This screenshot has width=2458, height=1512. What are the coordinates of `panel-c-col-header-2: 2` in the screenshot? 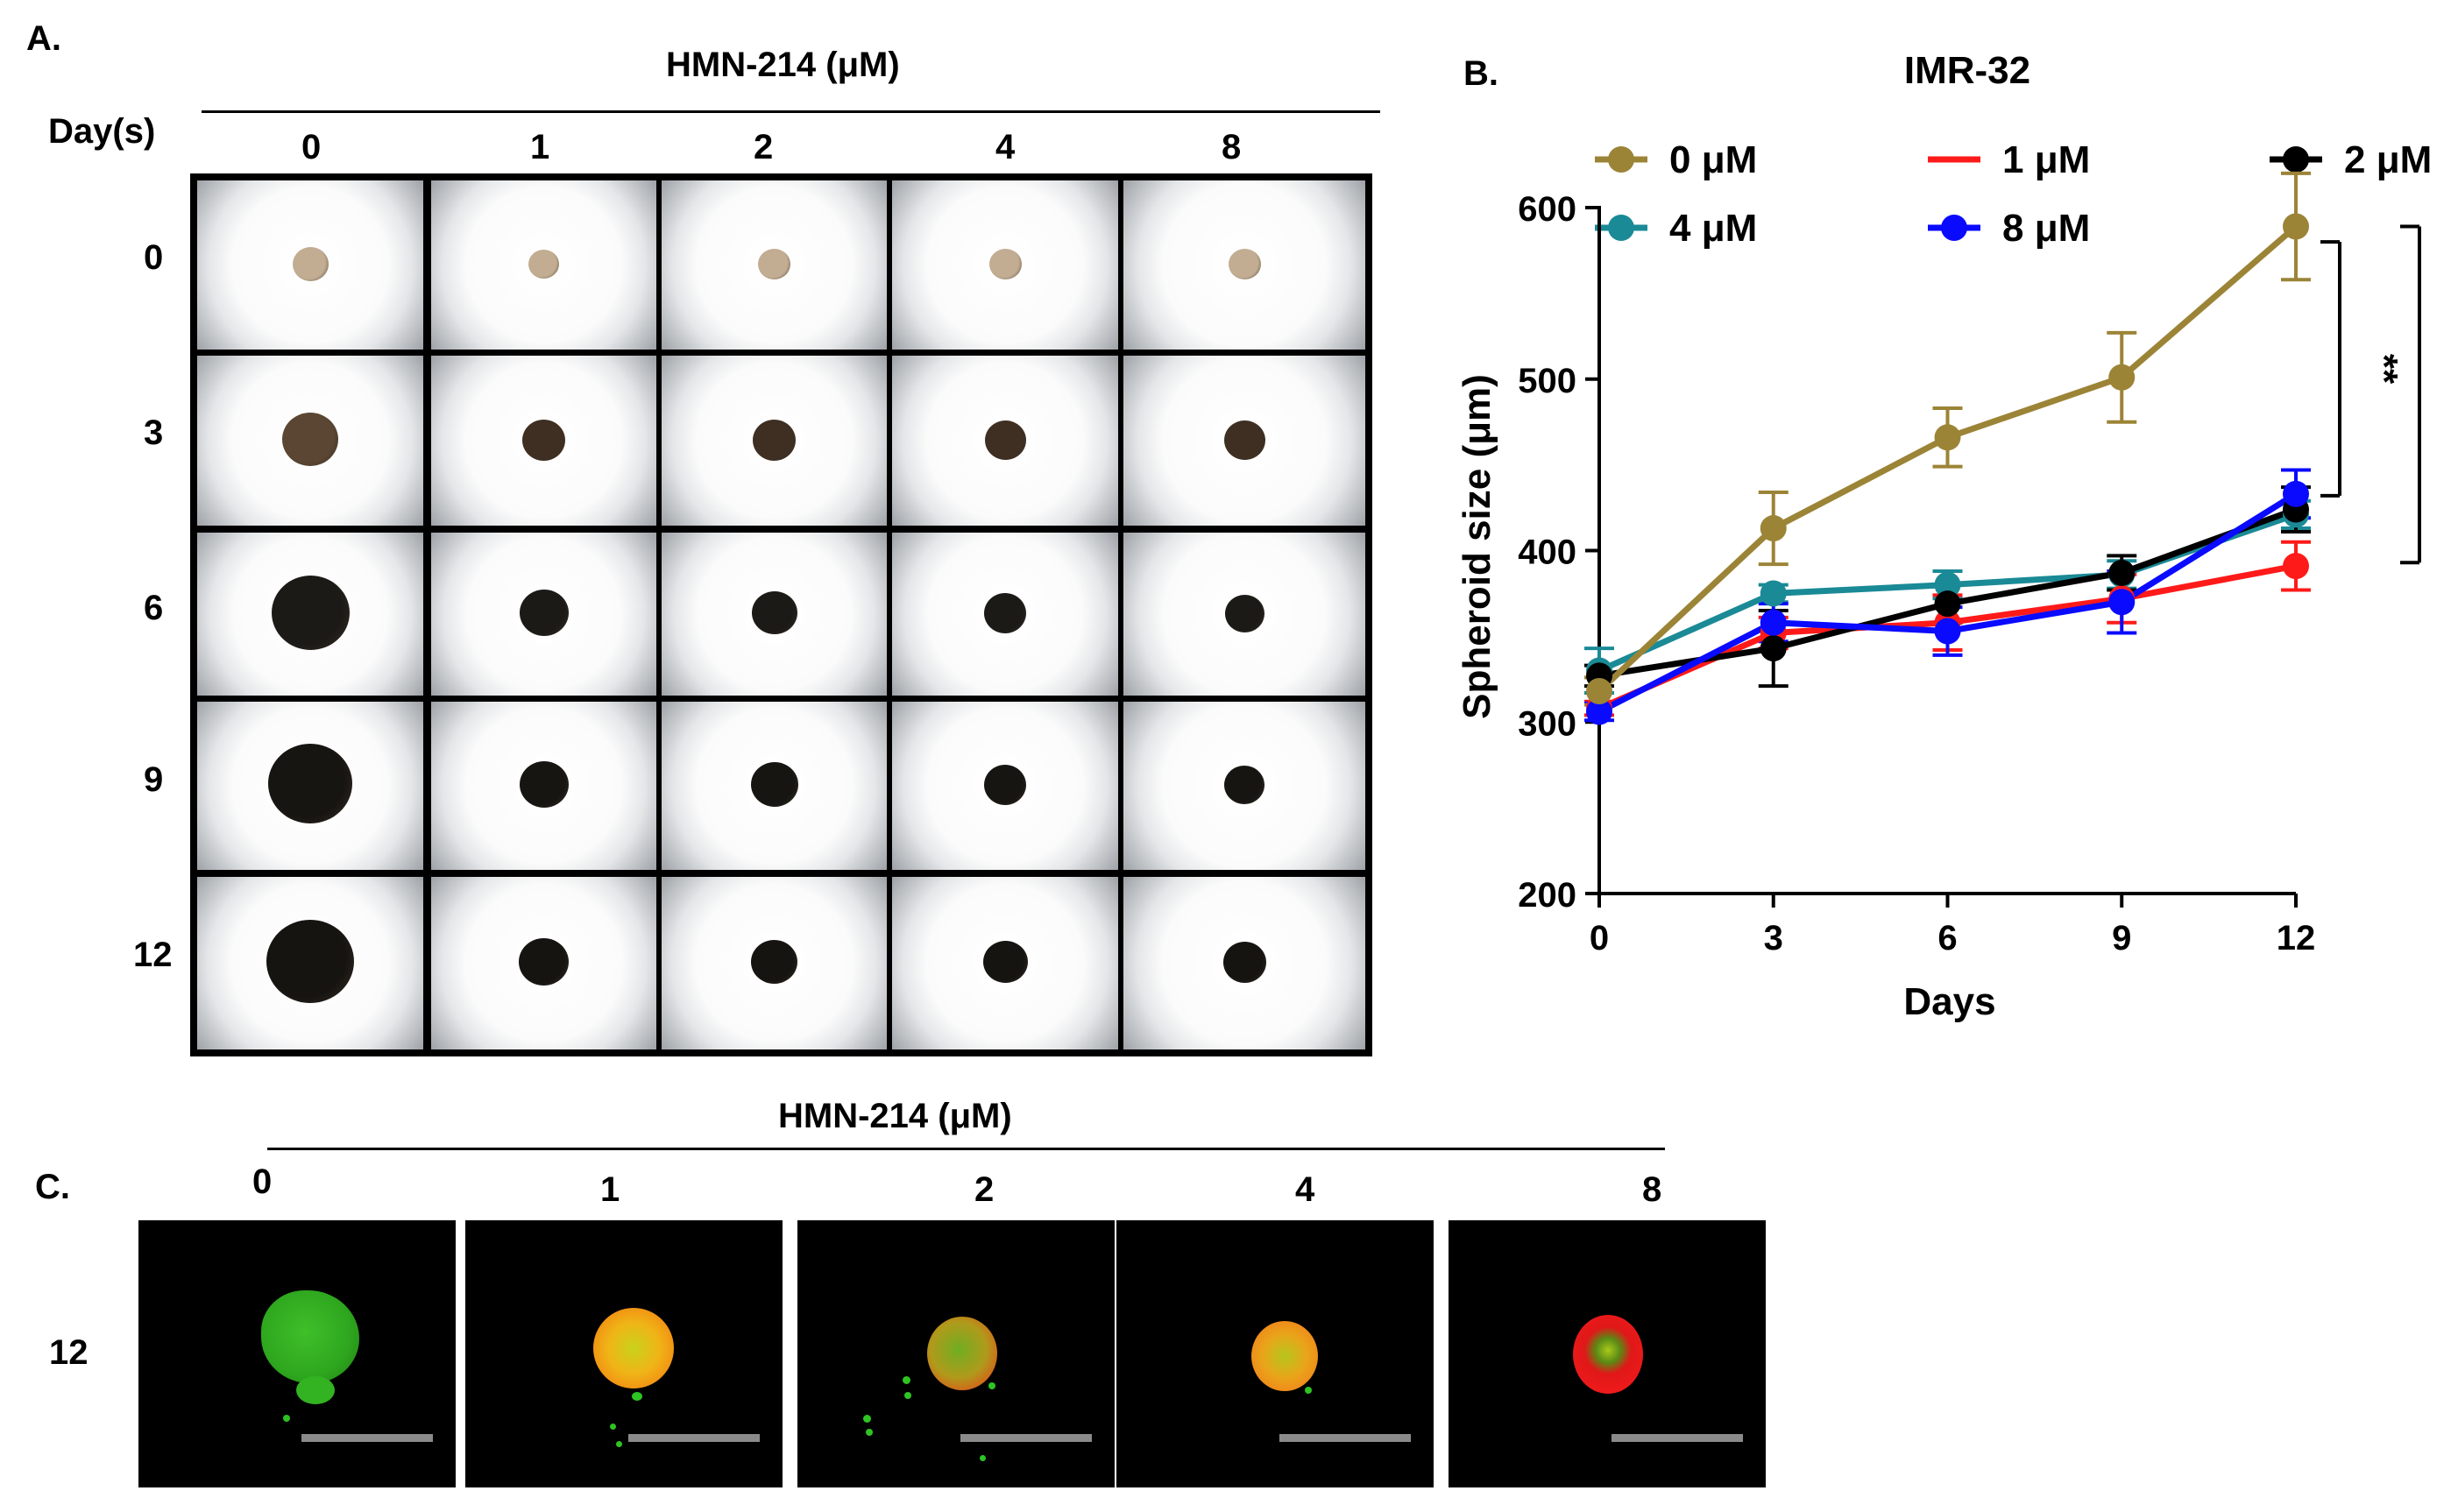 It's located at (984, 1189).